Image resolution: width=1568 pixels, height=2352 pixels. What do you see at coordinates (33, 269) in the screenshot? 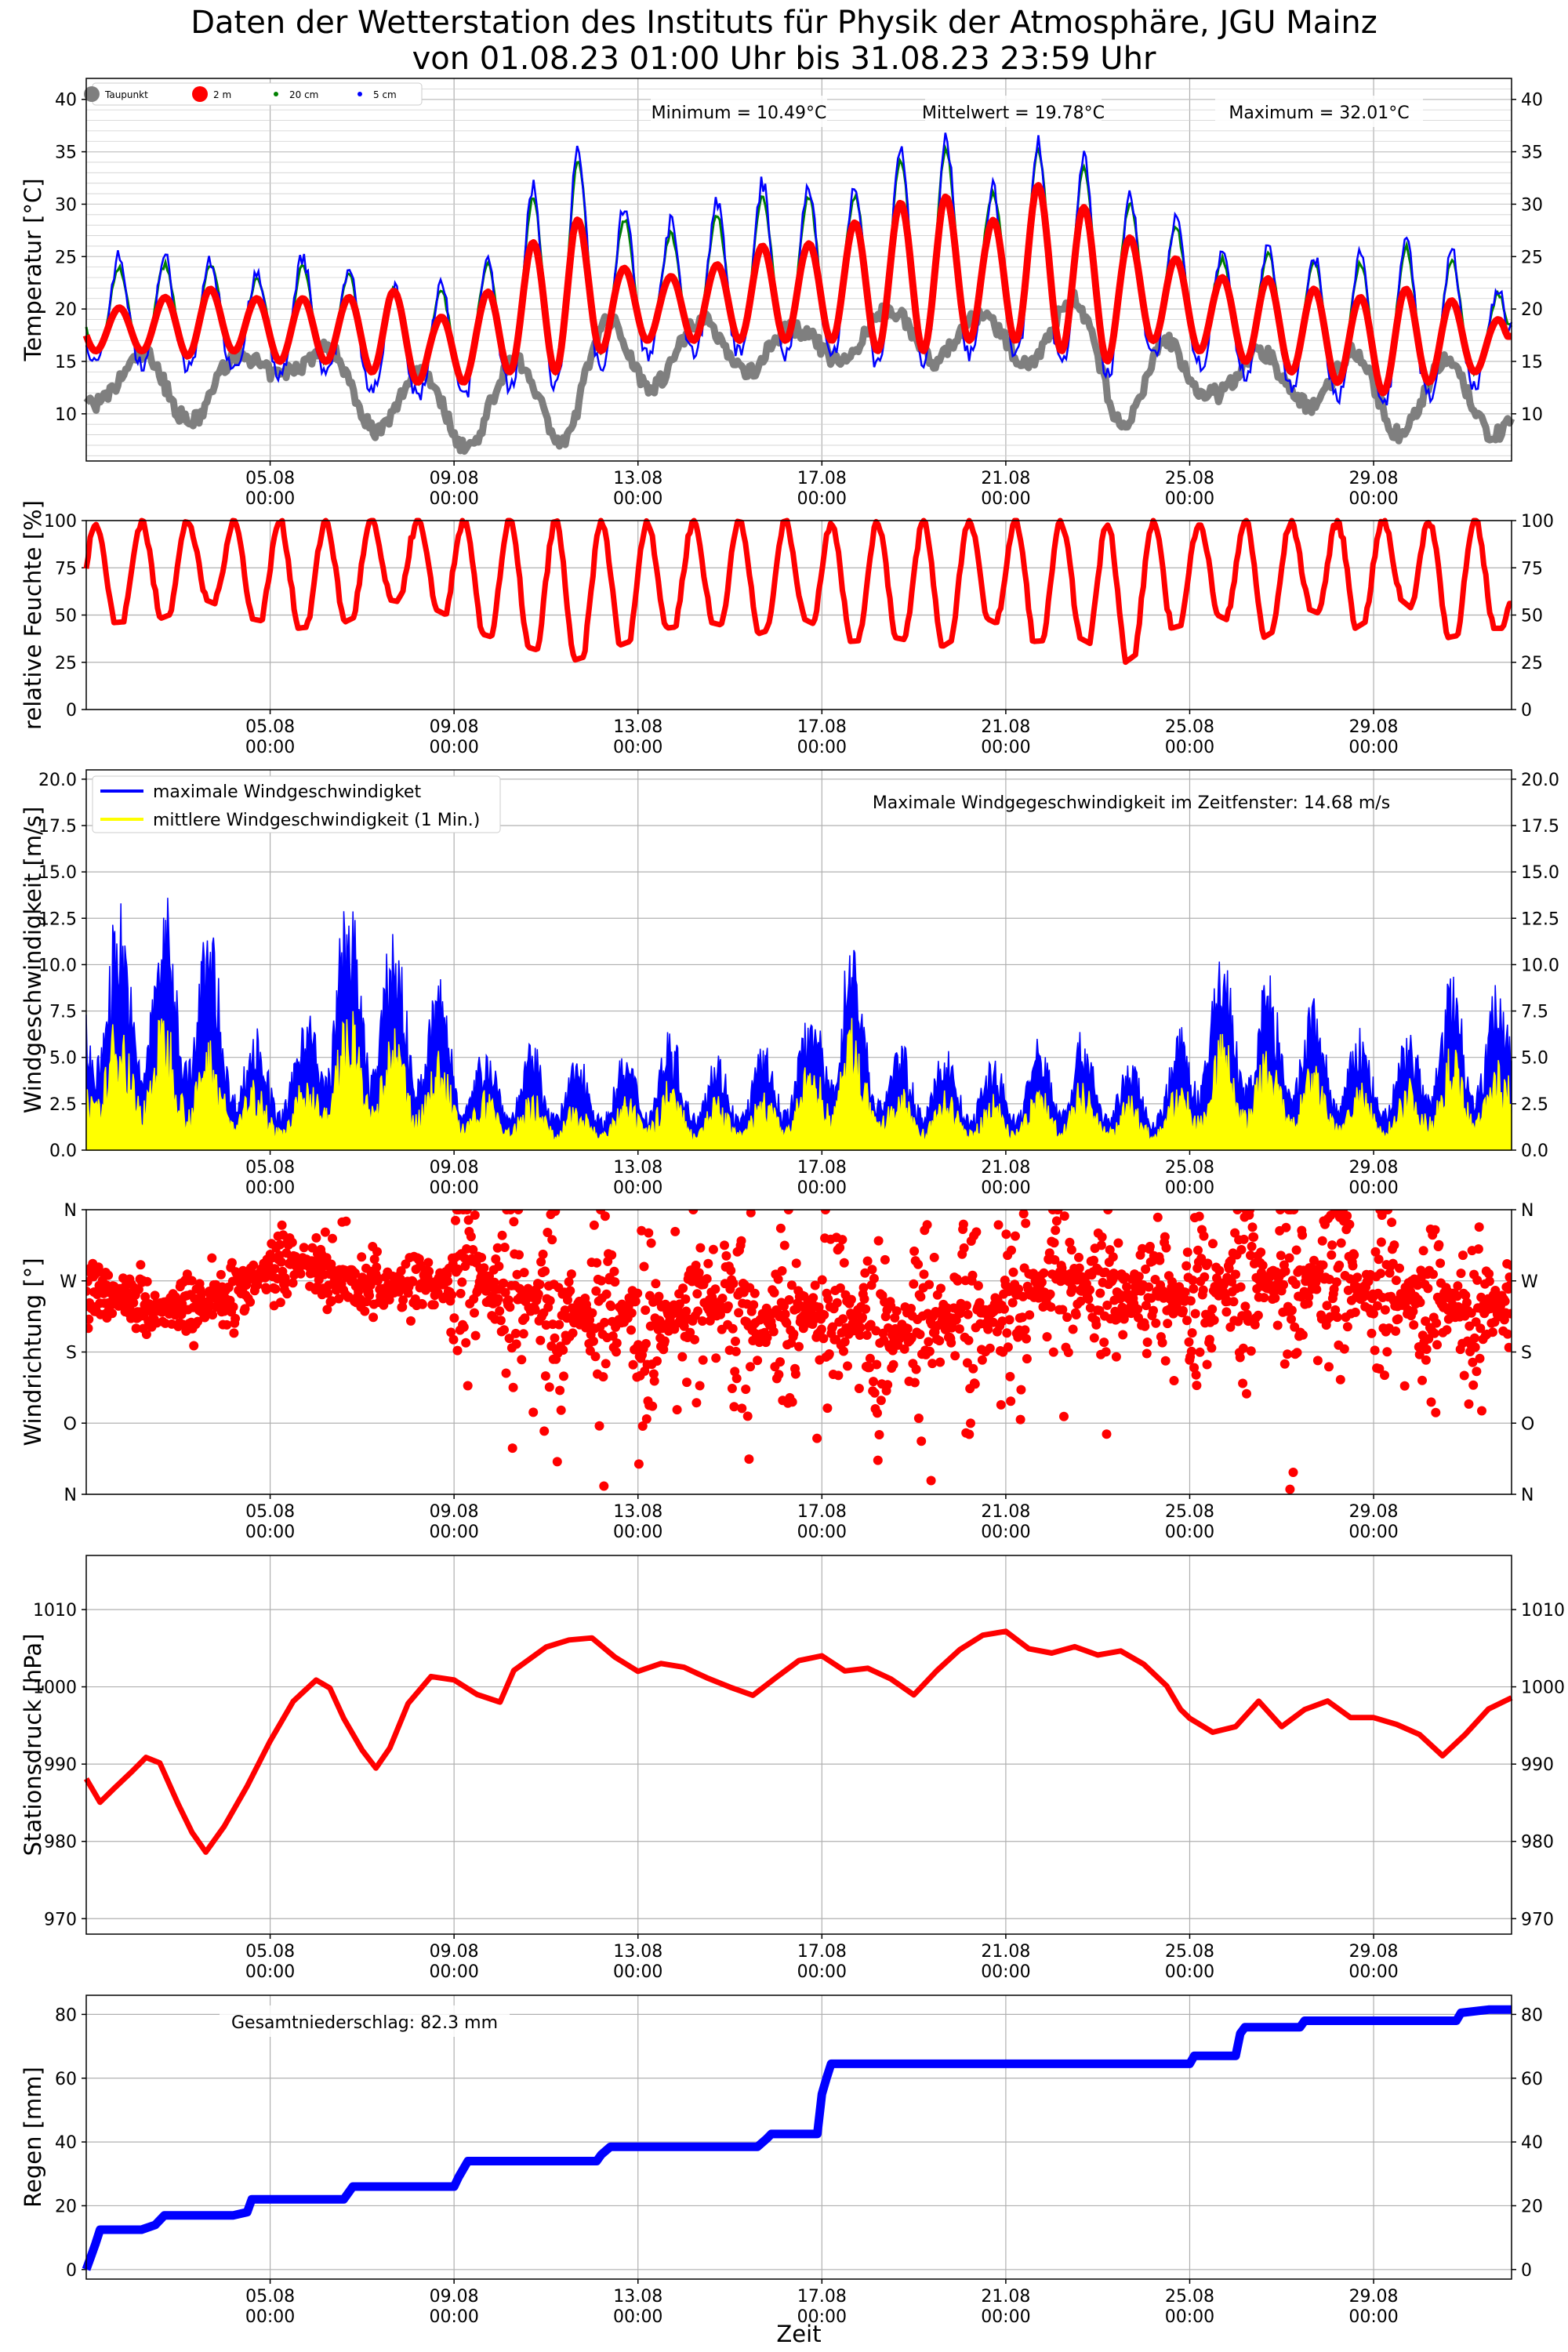
I see `y-axis-label: Temperatur [°C]` at bounding box center [33, 269].